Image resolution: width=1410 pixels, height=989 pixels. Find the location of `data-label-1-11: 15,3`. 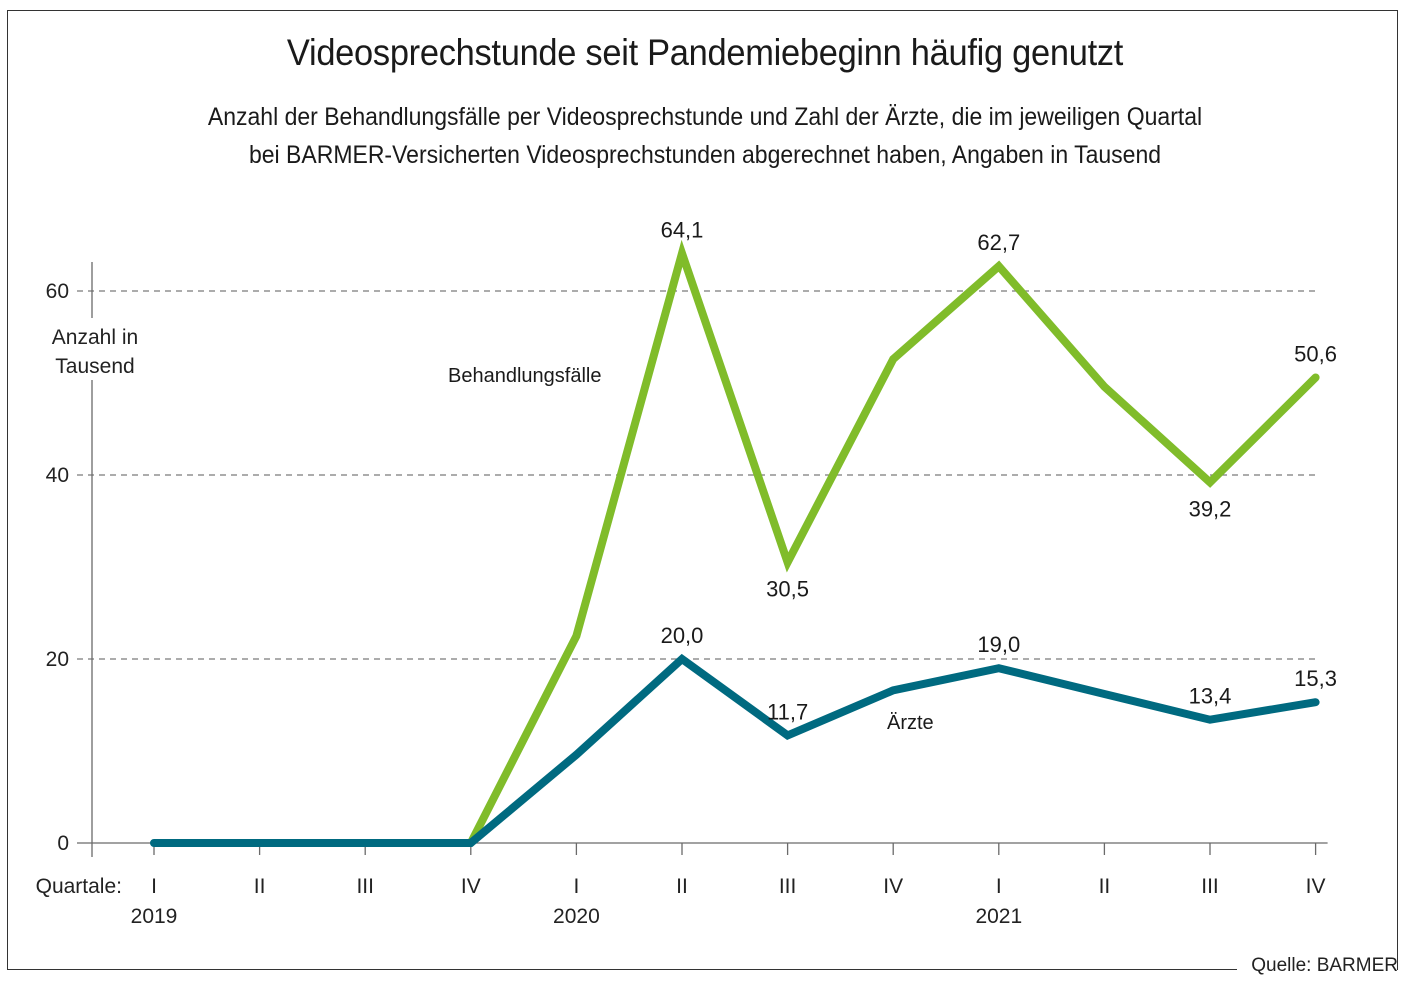

data-label-1-11: 15,3 is located at coordinates (1315, 678).